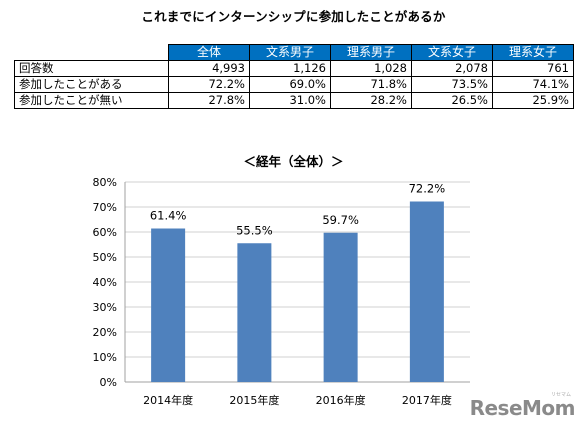 This screenshot has height=428, width=587. I want to click on data-label: 59.7%, so click(340, 220).